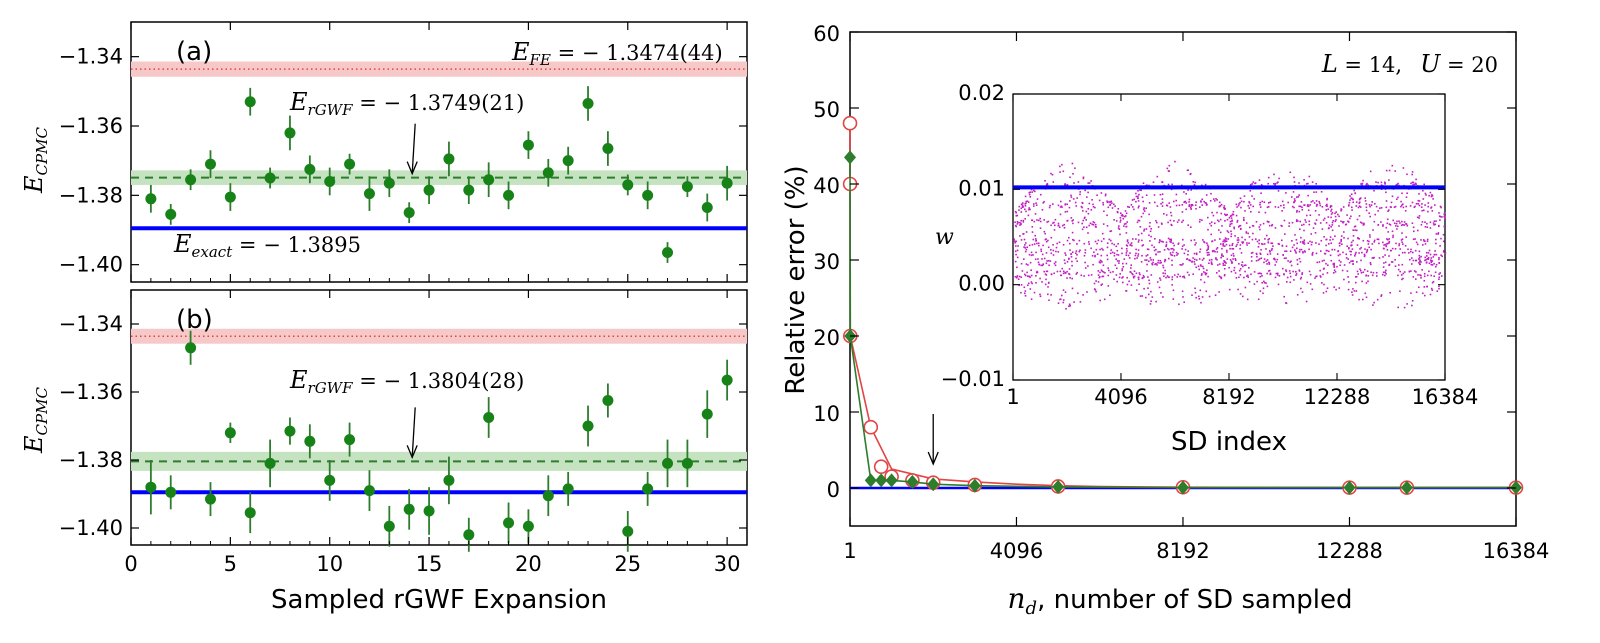 This screenshot has height=643, width=1600. What do you see at coordinates (439, 69) in the screenshot?
I see `fe-band` at bounding box center [439, 69].